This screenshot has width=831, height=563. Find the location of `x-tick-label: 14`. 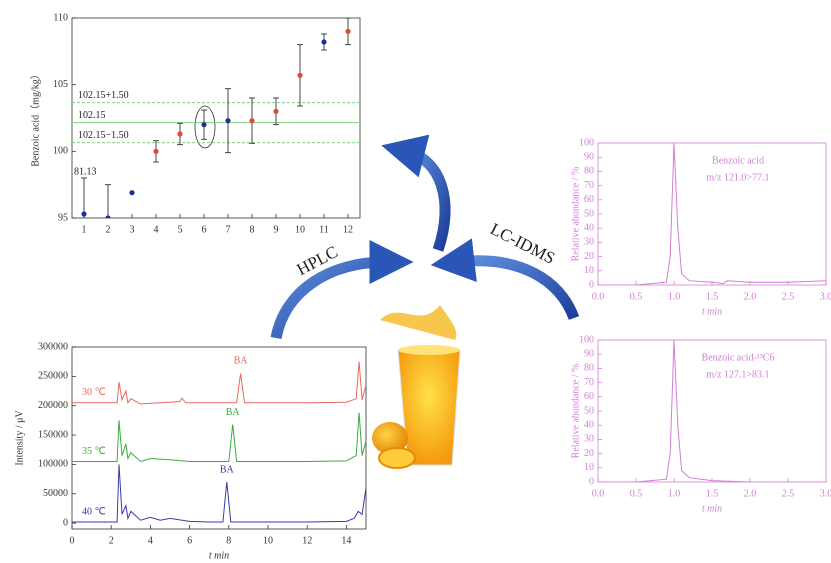

x-tick-label: 14 is located at coordinates (346, 540).